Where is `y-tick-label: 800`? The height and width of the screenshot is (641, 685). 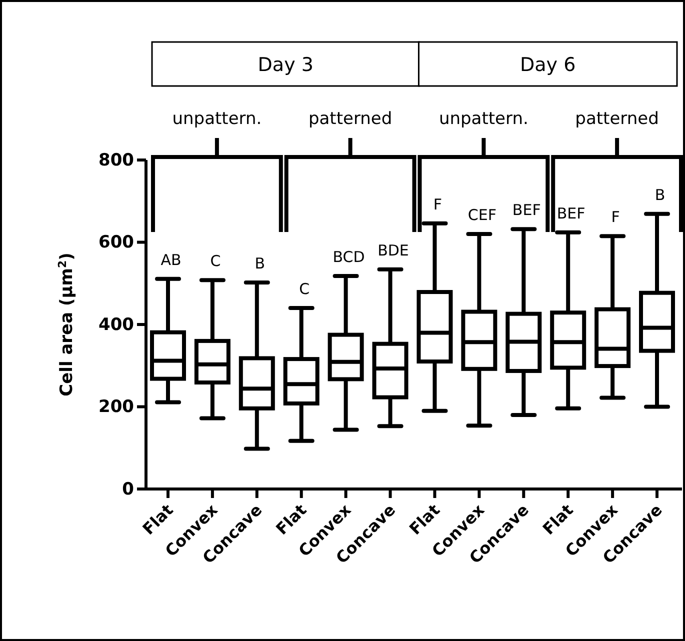 y-tick-label: 800 is located at coordinates (116, 160).